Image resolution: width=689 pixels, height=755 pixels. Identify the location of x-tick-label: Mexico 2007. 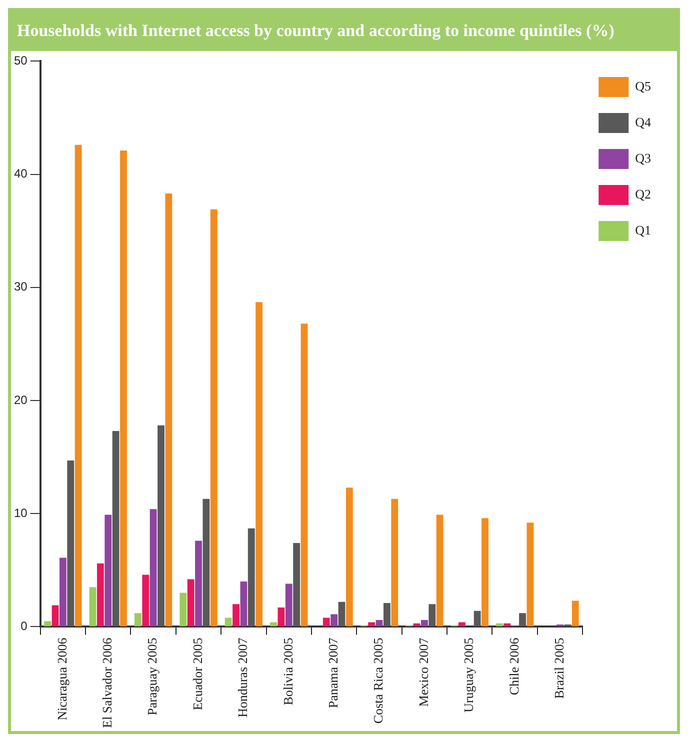
(423, 672).